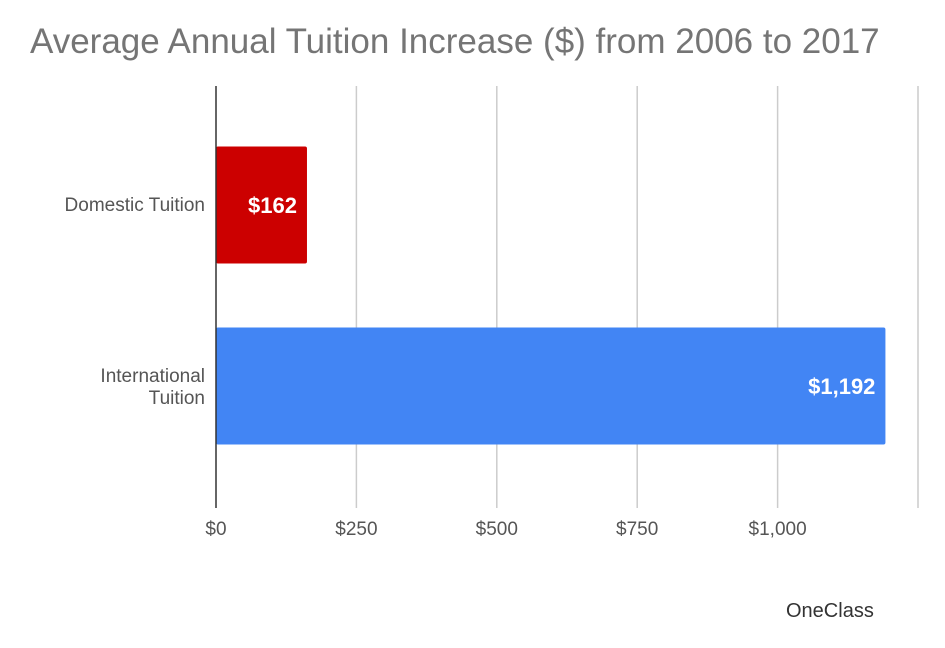  I want to click on x-axis-ticks: $0 $250 $500 $750 $1,000, so click(505, 529).